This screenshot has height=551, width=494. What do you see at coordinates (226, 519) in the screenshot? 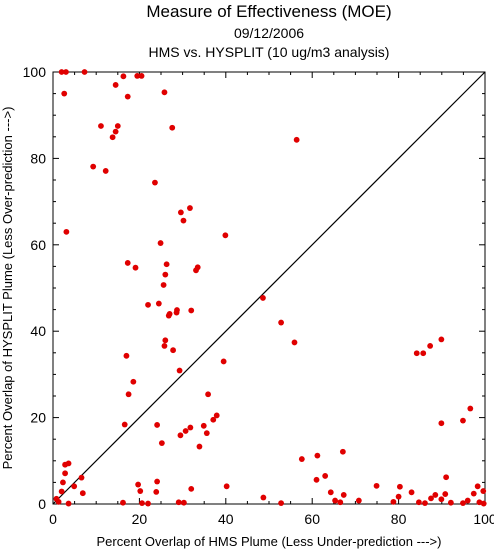
I see `x-tick-label: 40` at bounding box center [226, 519].